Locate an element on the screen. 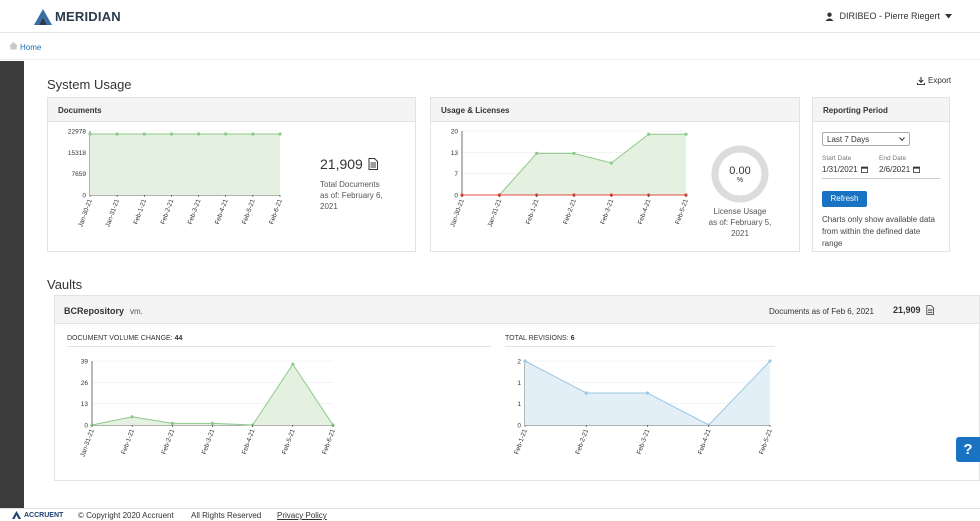 This screenshot has width=980, height=521. footer-brand: ACCRUENT is located at coordinates (37, 515).